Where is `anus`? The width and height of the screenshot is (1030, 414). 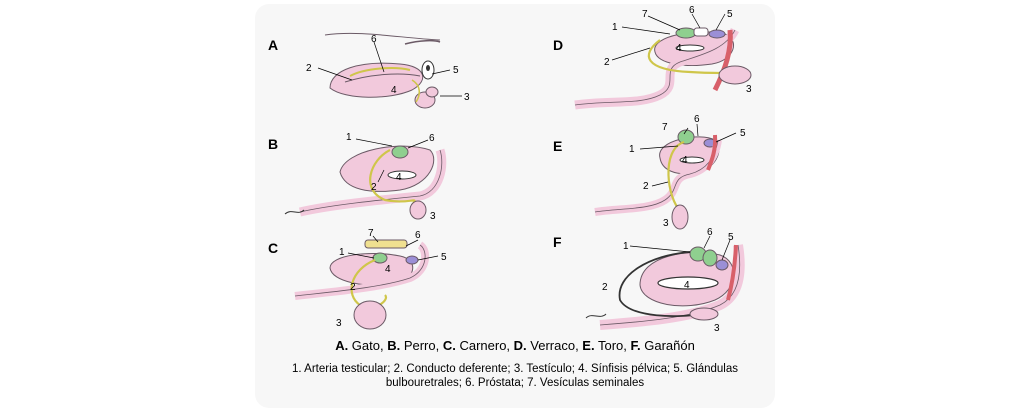 anus is located at coordinates (428, 68).